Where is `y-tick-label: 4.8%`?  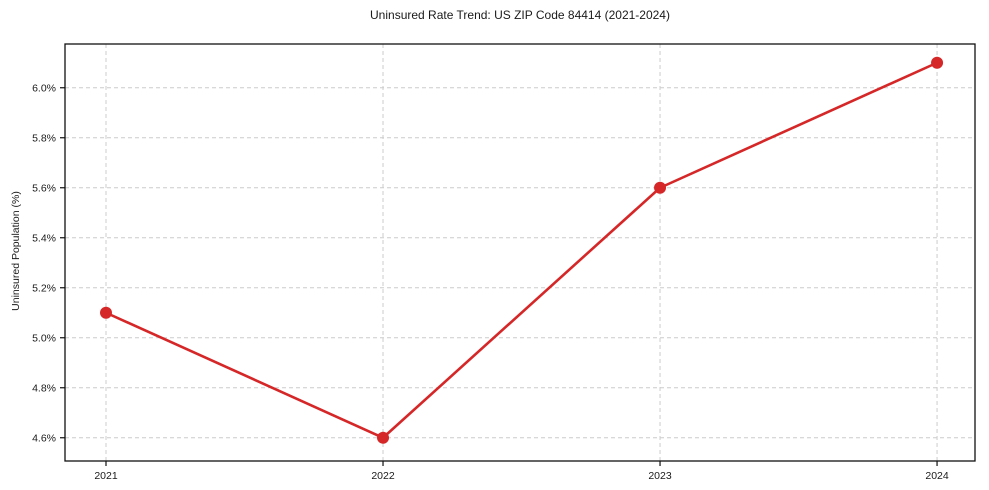
y-tick-label: 4.8% is located at coordinates (44, 388).